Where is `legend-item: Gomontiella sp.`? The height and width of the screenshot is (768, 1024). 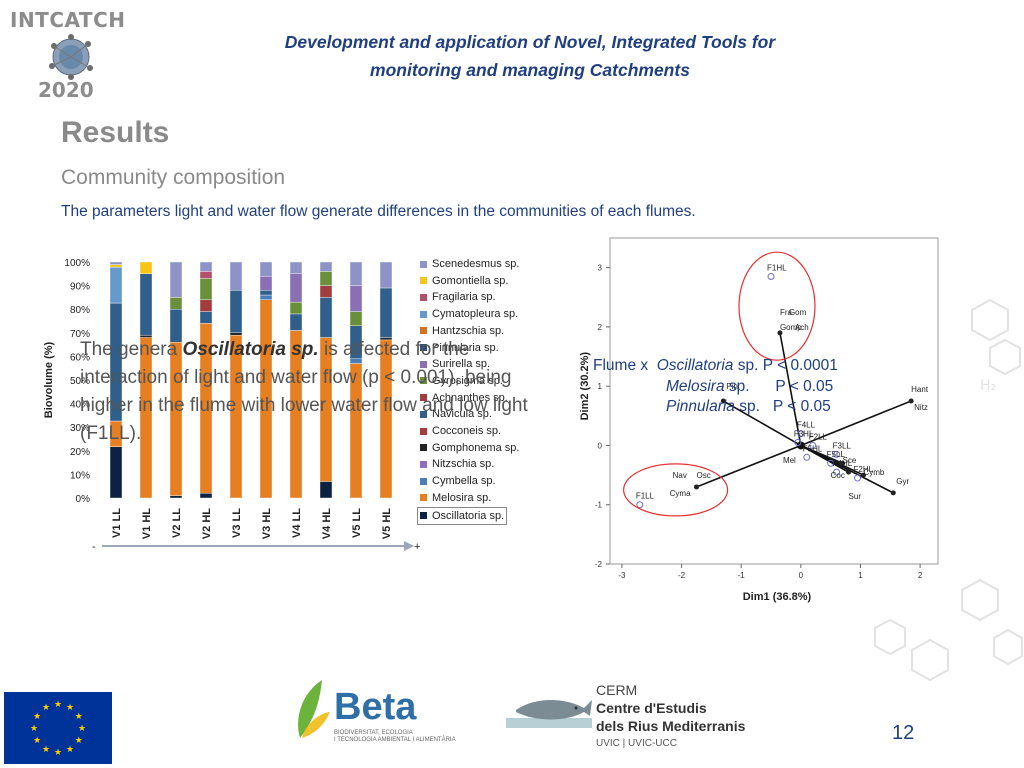 legend-item: Gomontiella sp. is located at coordinates (464, 281).